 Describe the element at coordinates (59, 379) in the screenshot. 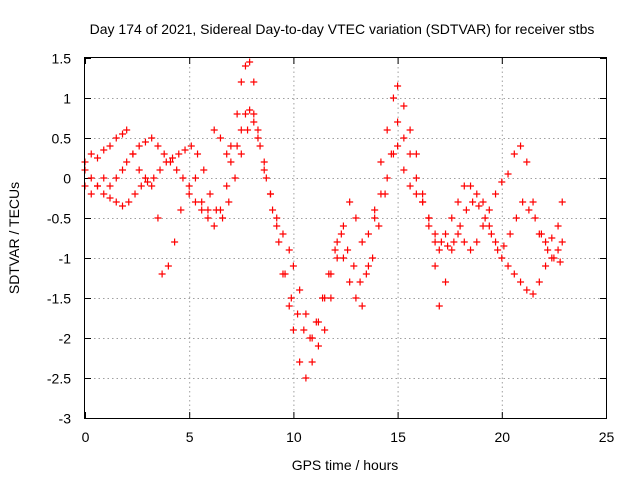

I see `y-tick-label: -2.5` at that location.